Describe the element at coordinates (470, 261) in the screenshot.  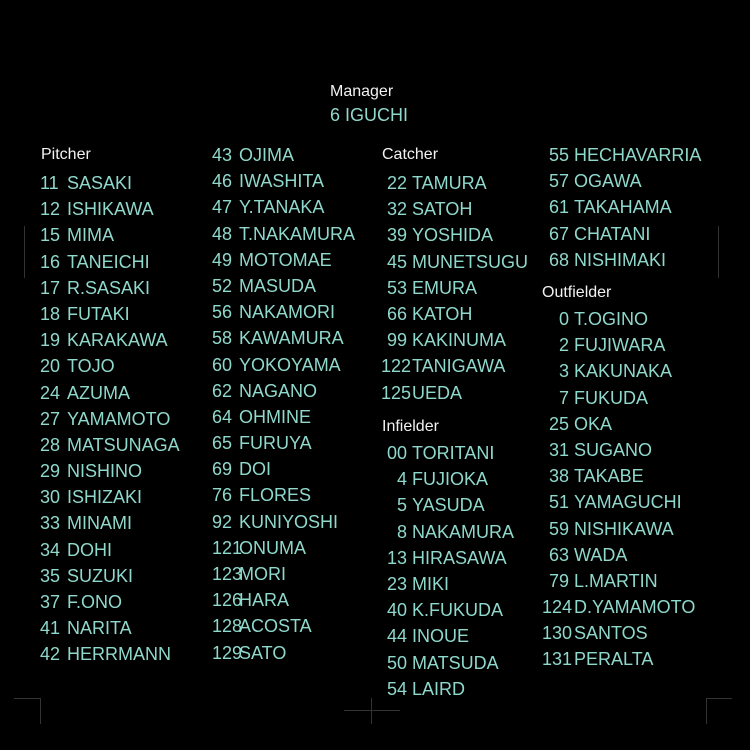
I see `player-name: MUNETSUGU` at that location.